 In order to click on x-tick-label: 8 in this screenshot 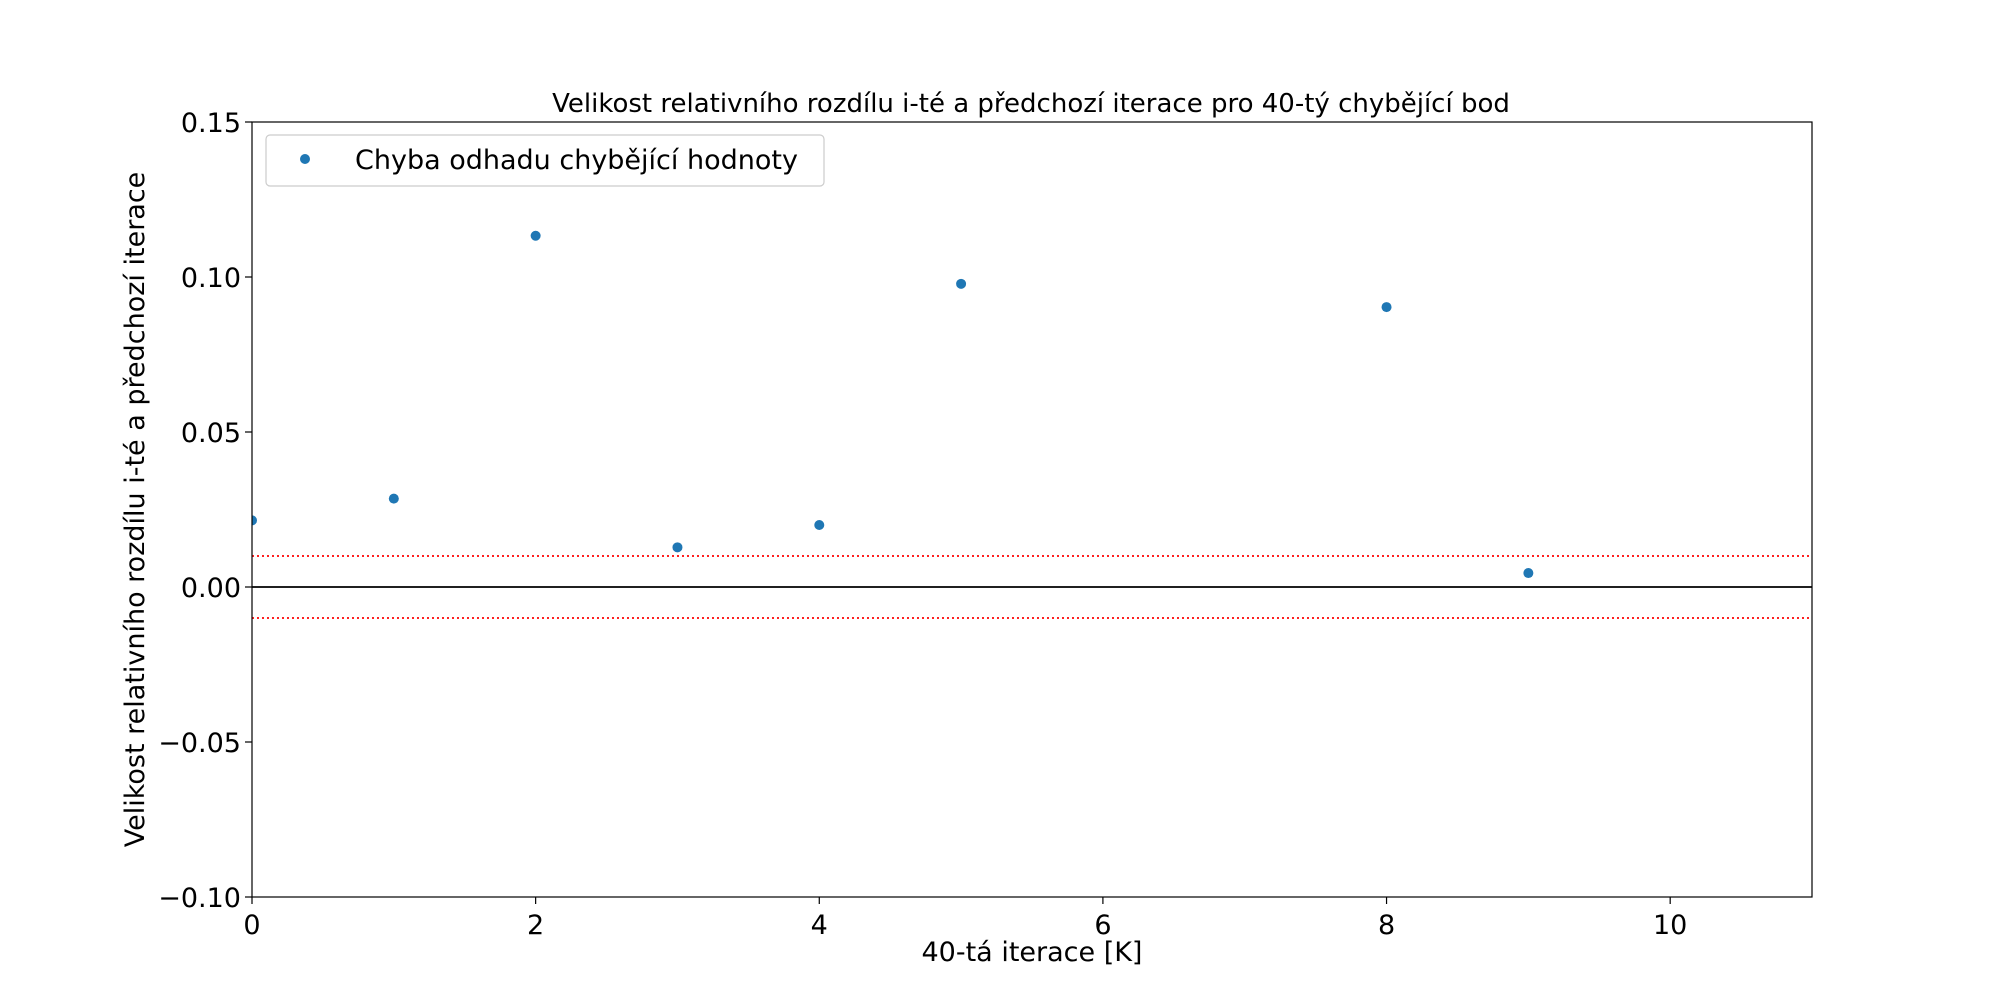, I will do `click(1386, 925)`.